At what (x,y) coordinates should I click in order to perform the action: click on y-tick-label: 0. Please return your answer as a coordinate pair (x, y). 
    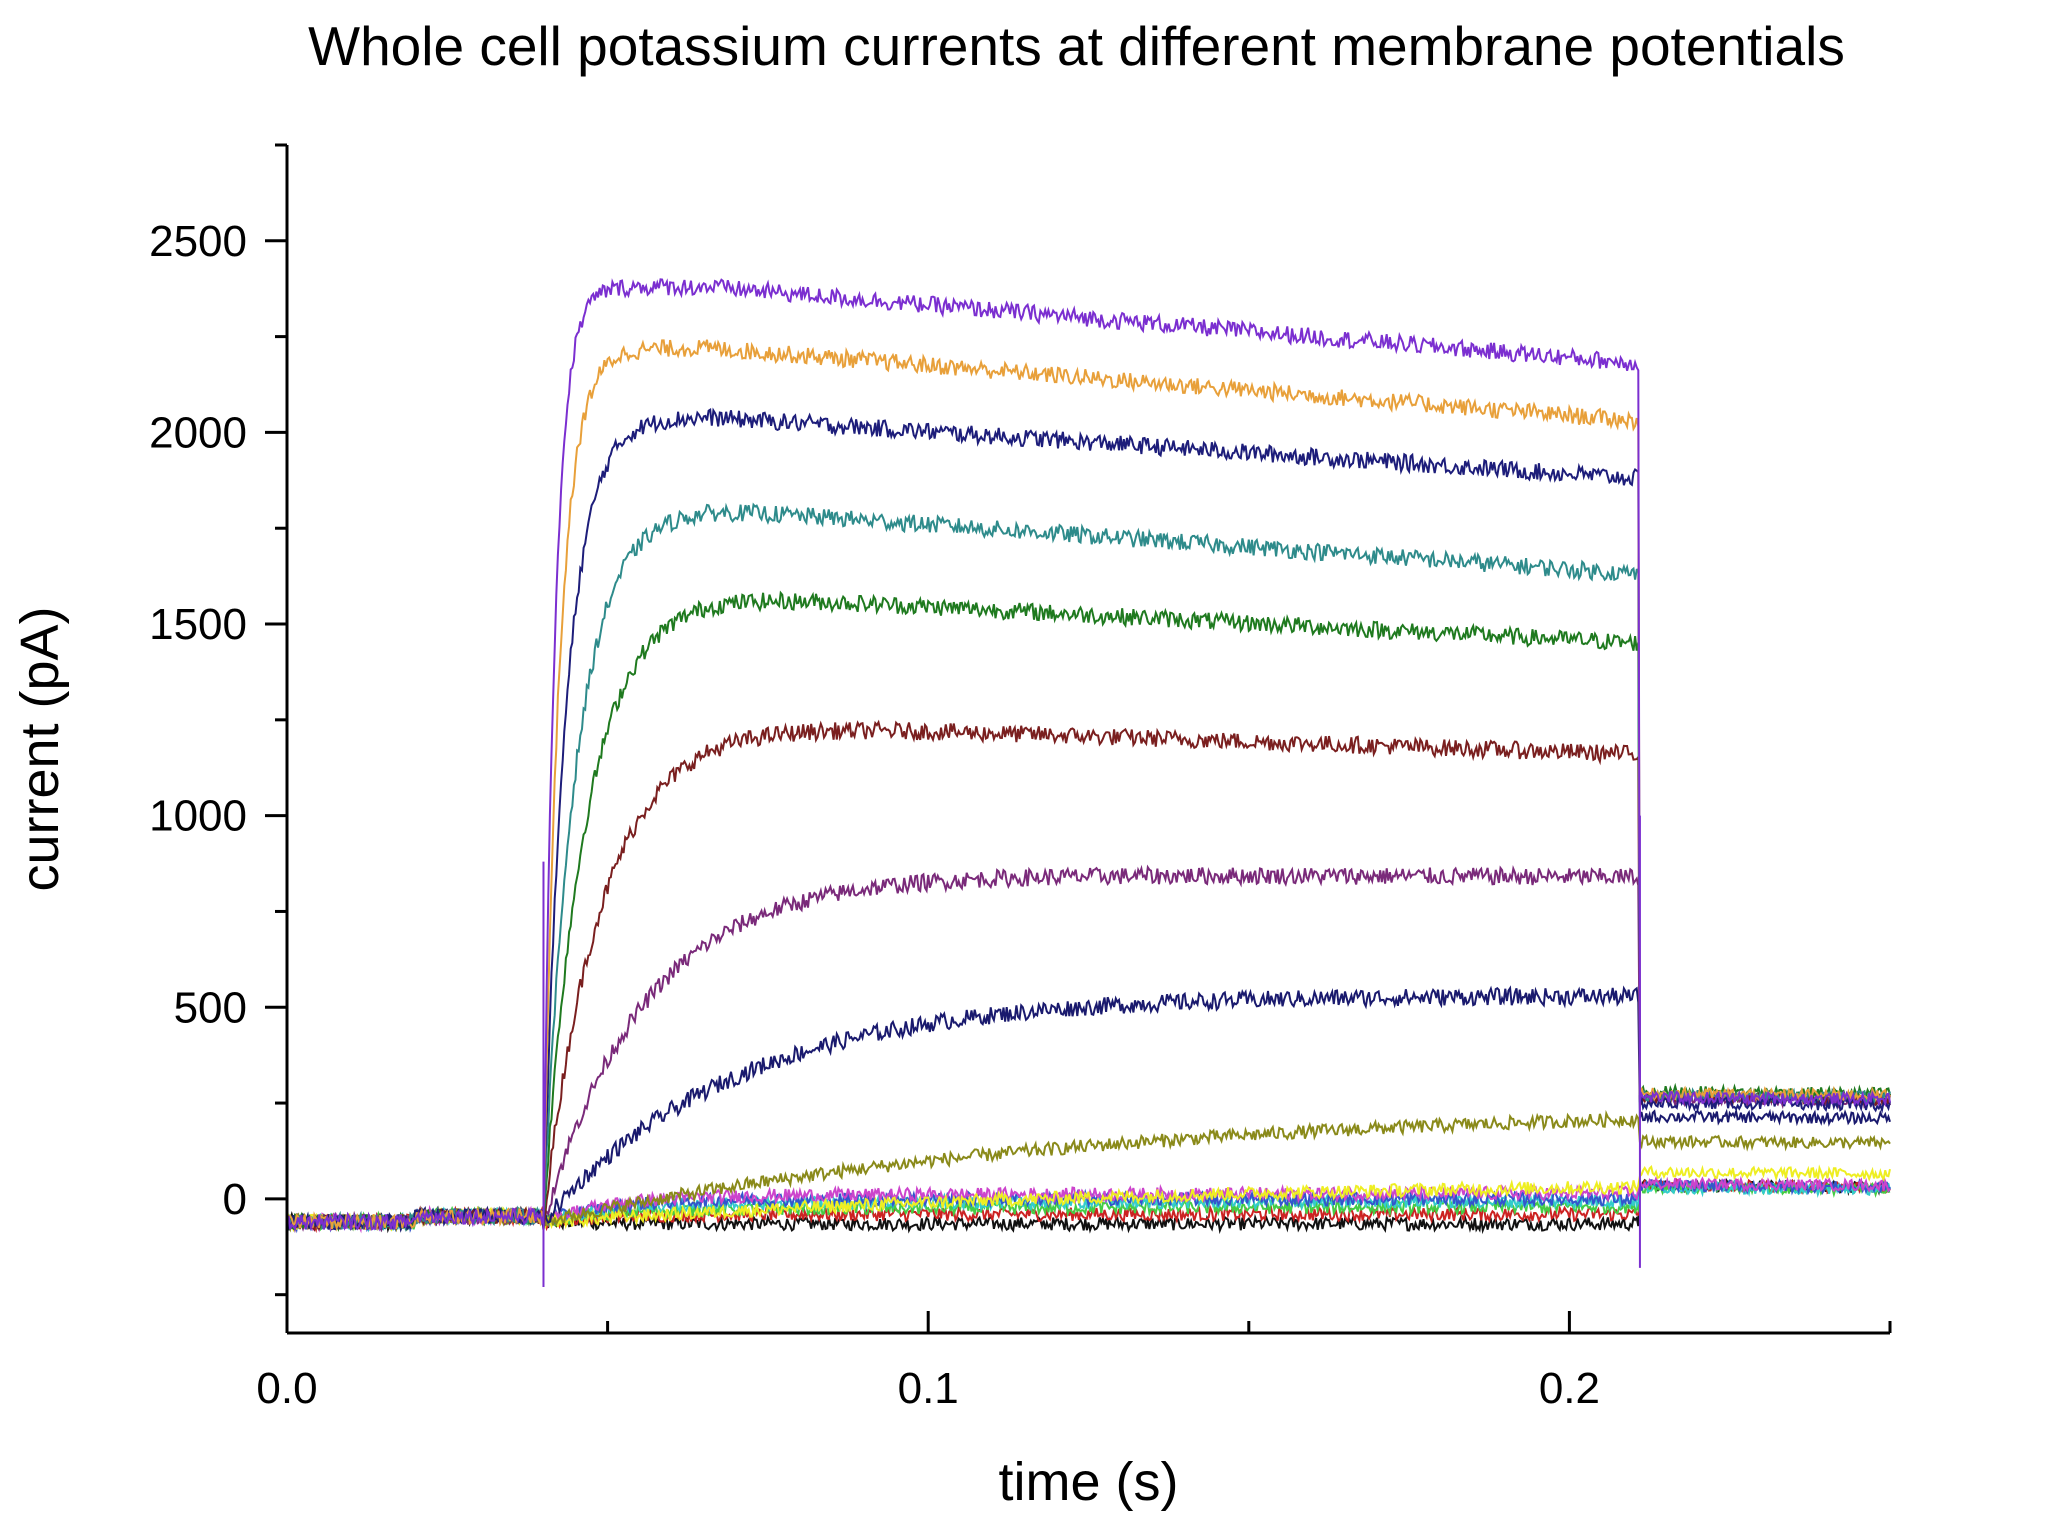
    Looking at the image, I should click on (235, 1199).